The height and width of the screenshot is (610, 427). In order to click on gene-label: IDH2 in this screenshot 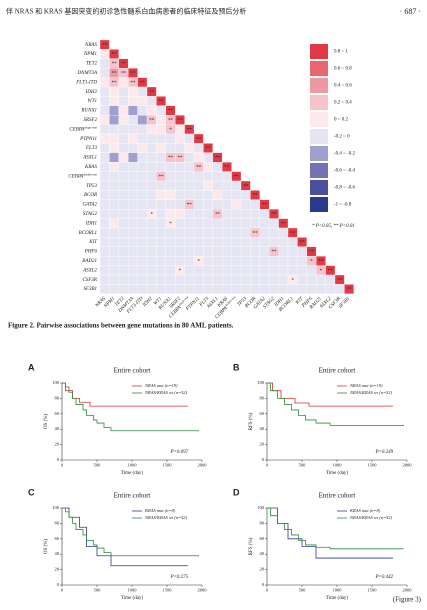, I will do `click(91, 92)`.